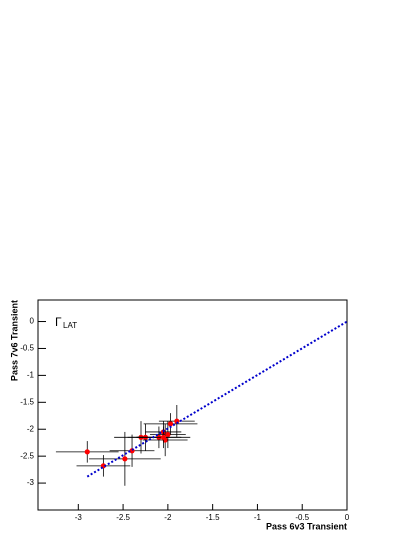 This screenshot has height=537, width=415. What do you see at coordinates (213, 517) in the screenshot?
I see `x-tick-label: -1.5` at bounding box center [213, 517].